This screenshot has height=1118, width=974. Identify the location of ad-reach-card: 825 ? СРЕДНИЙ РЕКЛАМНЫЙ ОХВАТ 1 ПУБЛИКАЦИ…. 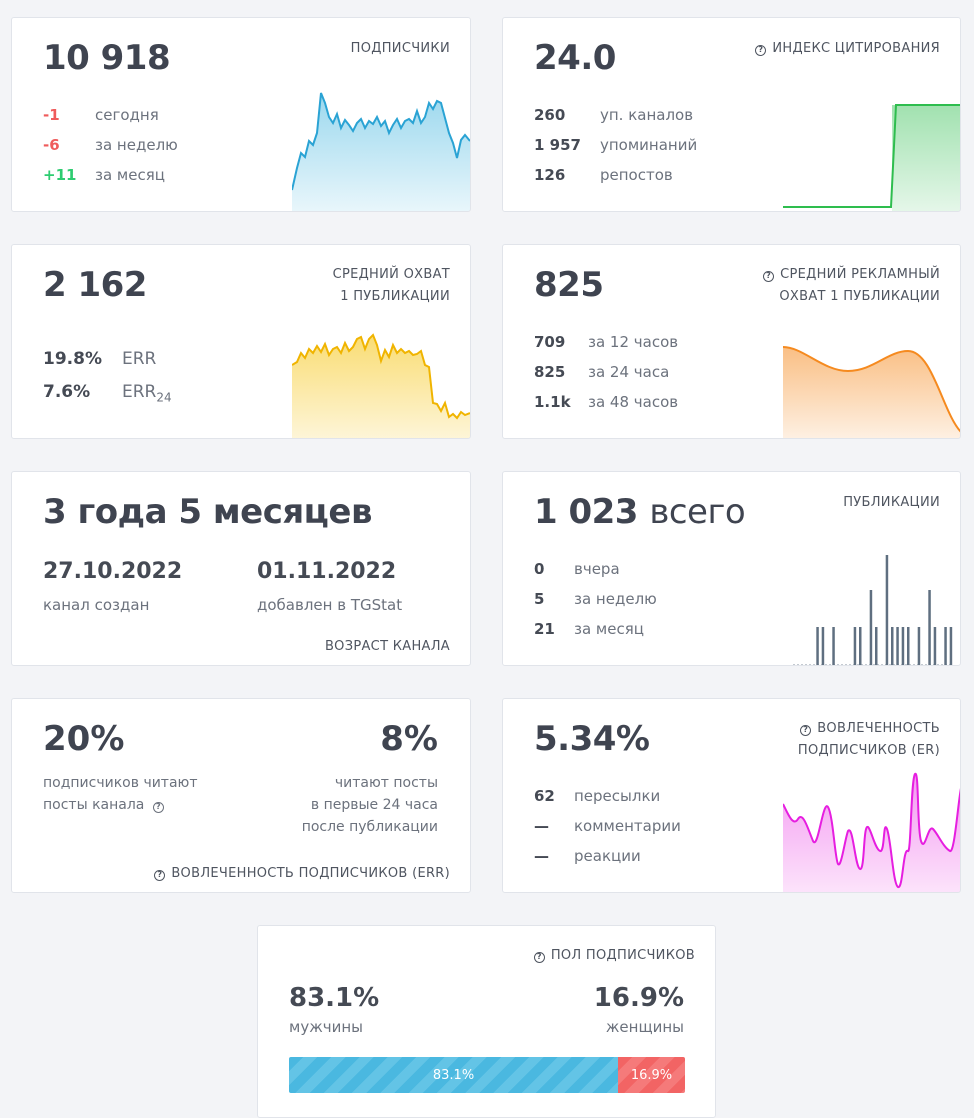
(731, 341).